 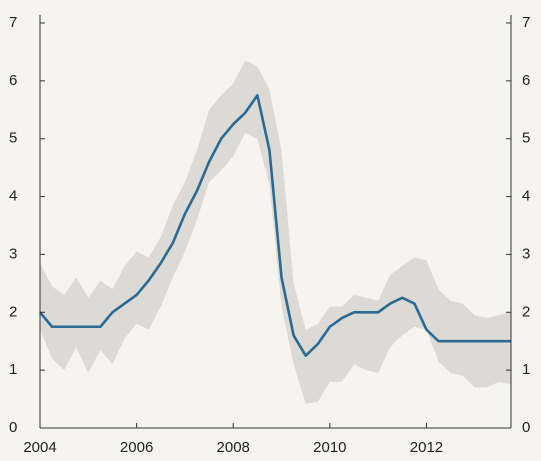 What do you see at coordinates (526, 138) in the screenshot?
I see `y2-tick-label: 5` at bounding box center [526, 138].